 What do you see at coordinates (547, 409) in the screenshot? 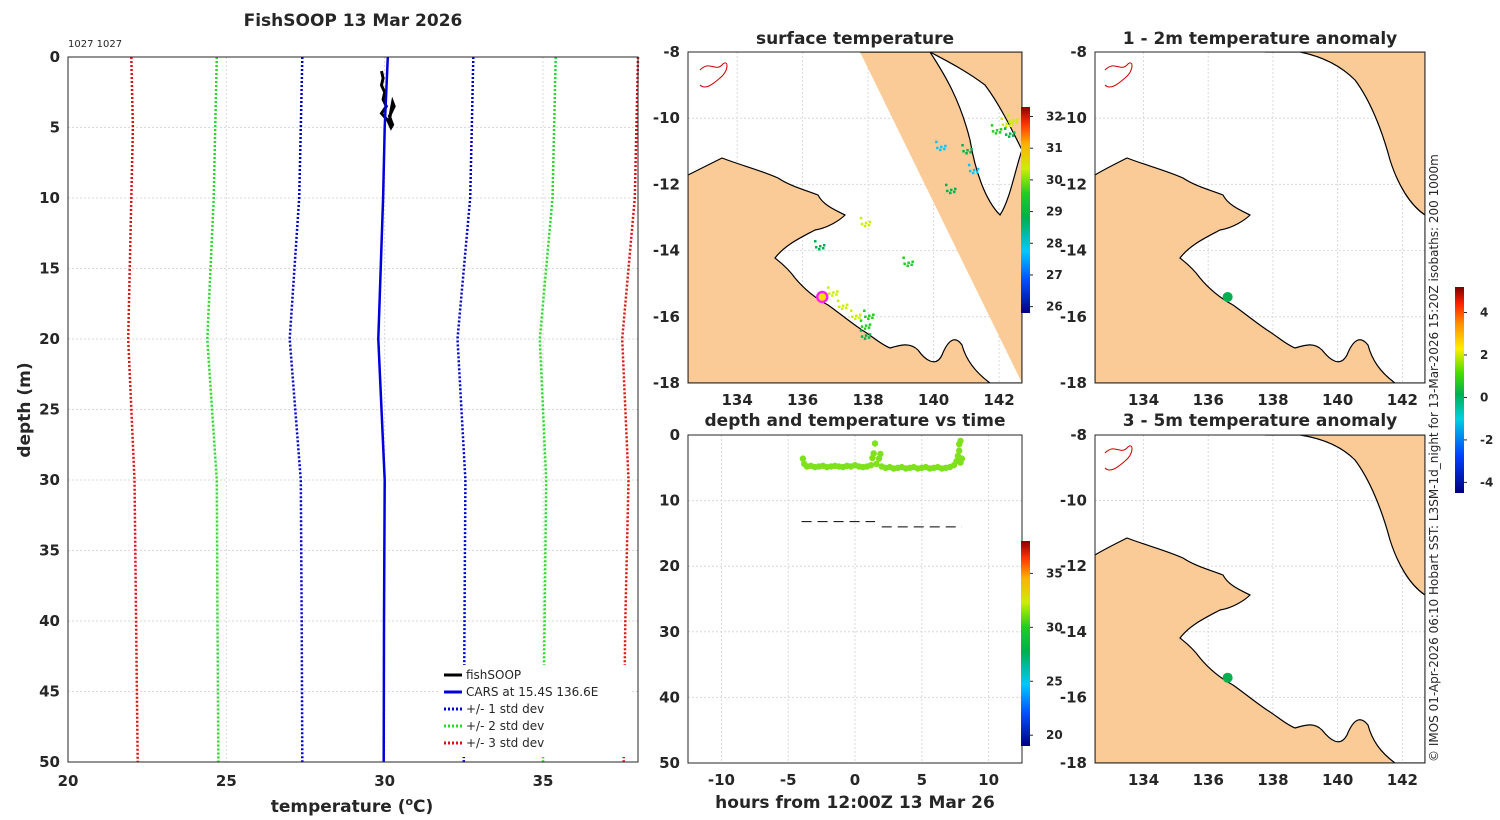
I see `profile-line-std2-upper` at bounding box center [547, 409].